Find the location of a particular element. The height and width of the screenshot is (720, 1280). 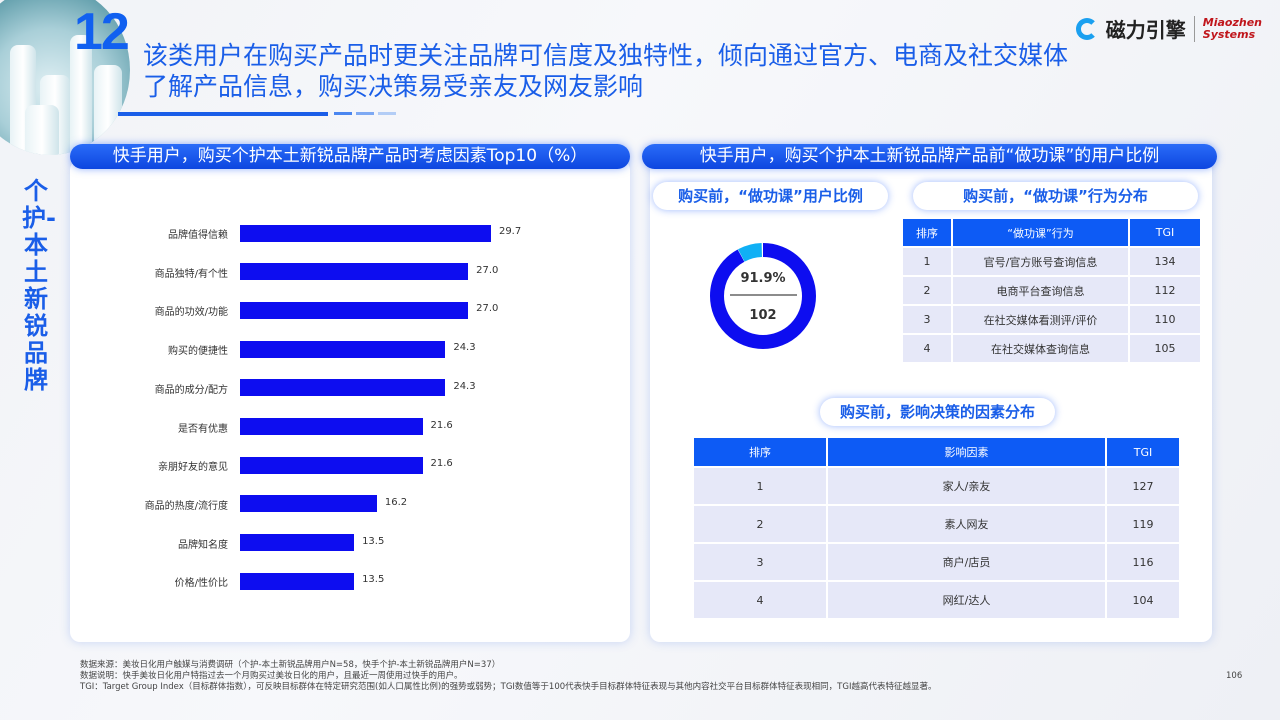

table-row: 3 商户/店员 116 is located at coordinates (936, 562).